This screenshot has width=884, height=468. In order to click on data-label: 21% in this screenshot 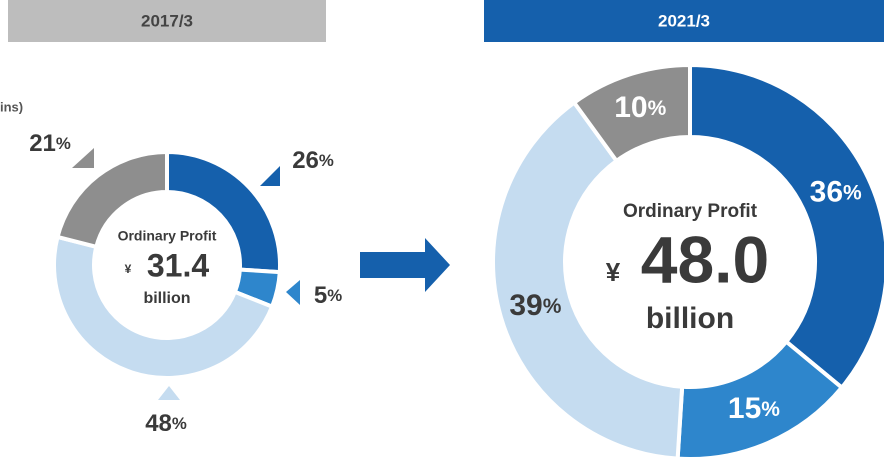, I will do `click(50, 143)`.